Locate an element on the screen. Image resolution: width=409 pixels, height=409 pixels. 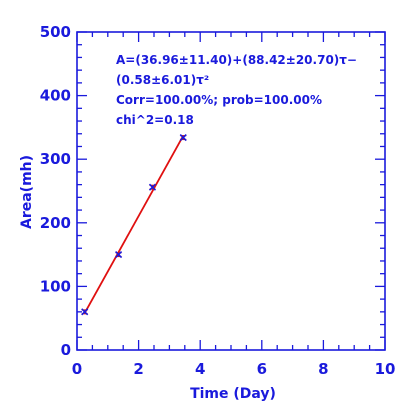
y-tick-label: 100 is located at coordinates (55, 286).